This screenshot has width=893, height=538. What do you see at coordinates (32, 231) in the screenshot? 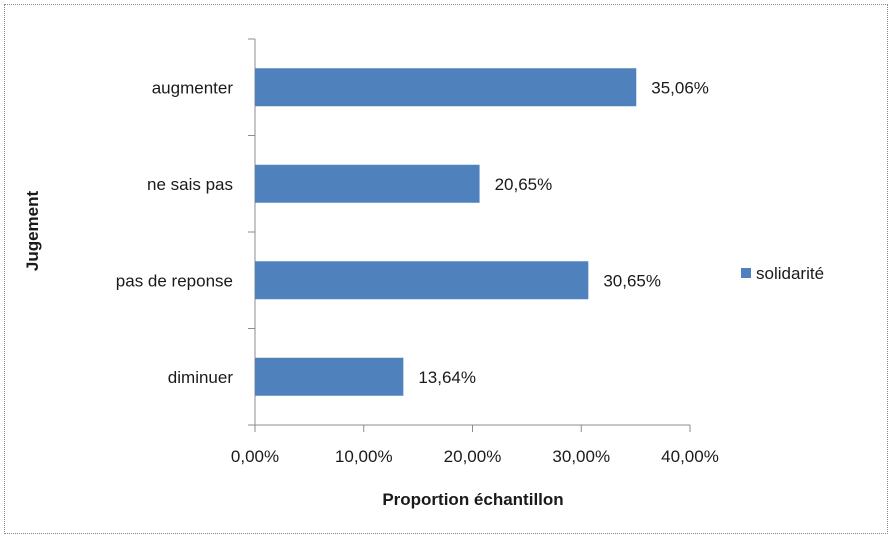
I see `y-axis-title: Jugement` at bounding box center [32, 231].